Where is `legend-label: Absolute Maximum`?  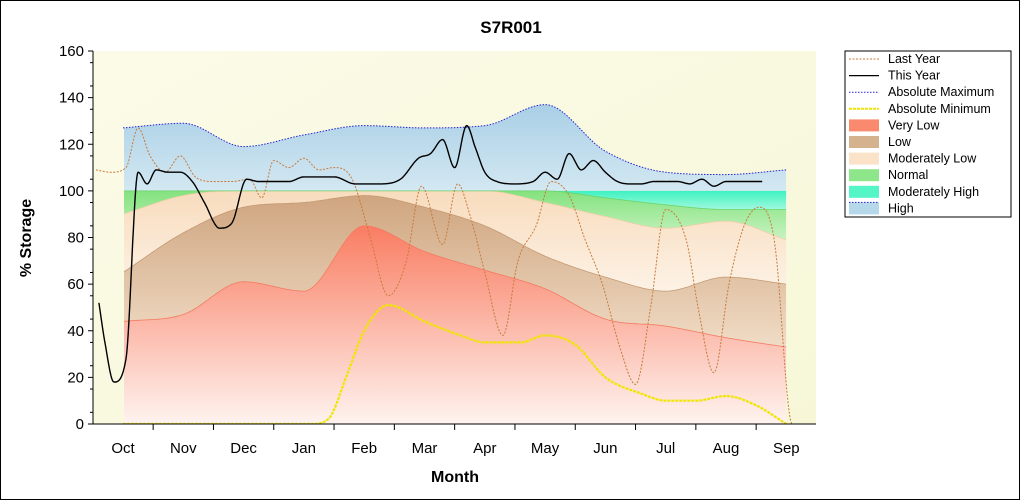
legend-label: Absolute Maximum is located at coordinates (941, 92).